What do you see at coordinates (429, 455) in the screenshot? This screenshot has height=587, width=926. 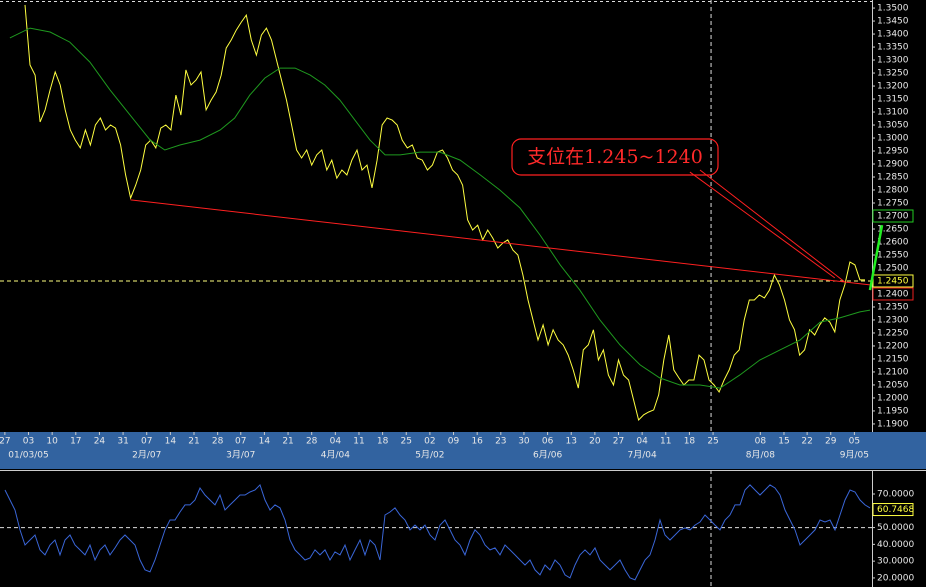 I see `month-label: 5月/02` at bounding box center [429, 455].